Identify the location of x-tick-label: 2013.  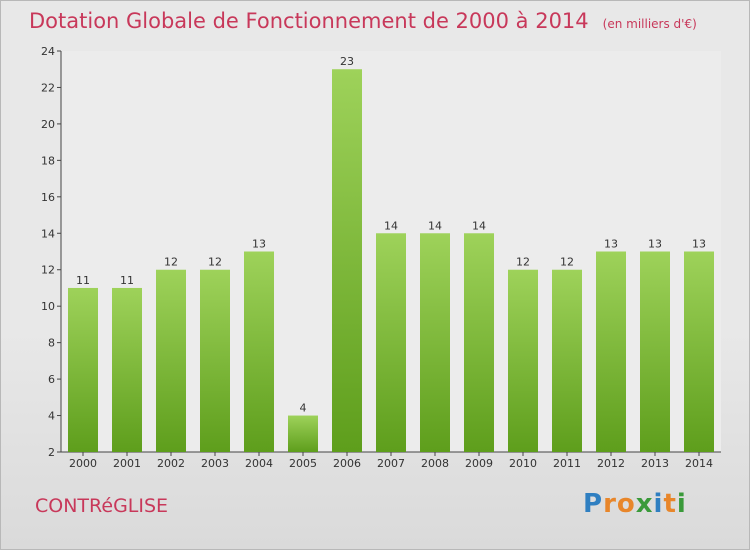
(655, 463).